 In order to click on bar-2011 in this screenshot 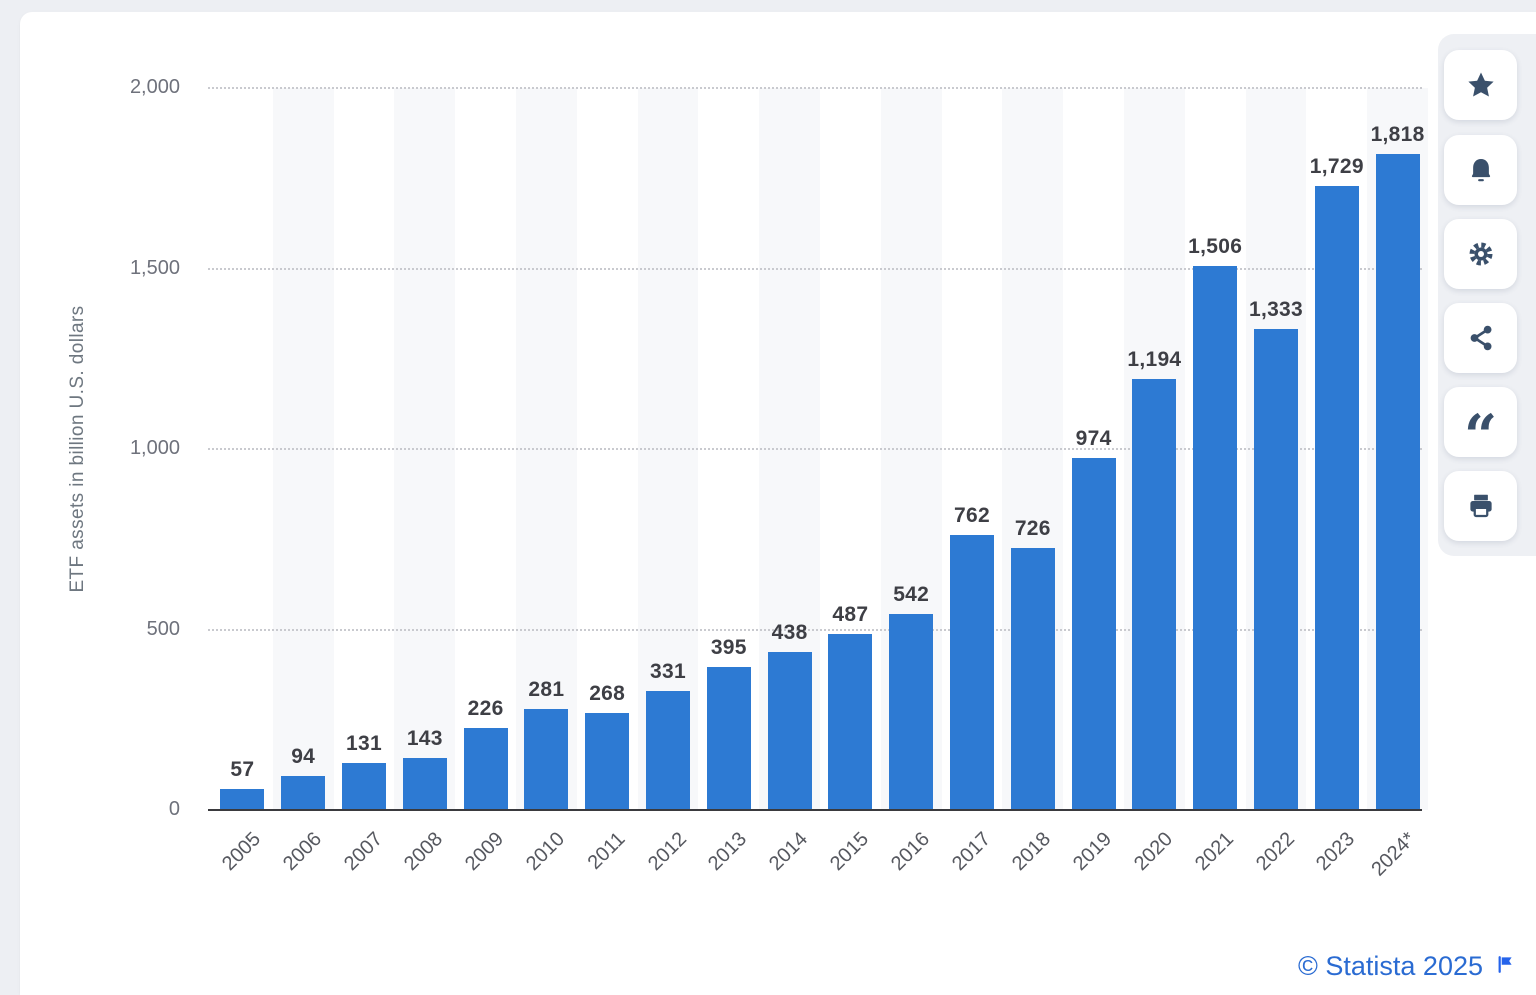, I will do `click(607, 761)`.